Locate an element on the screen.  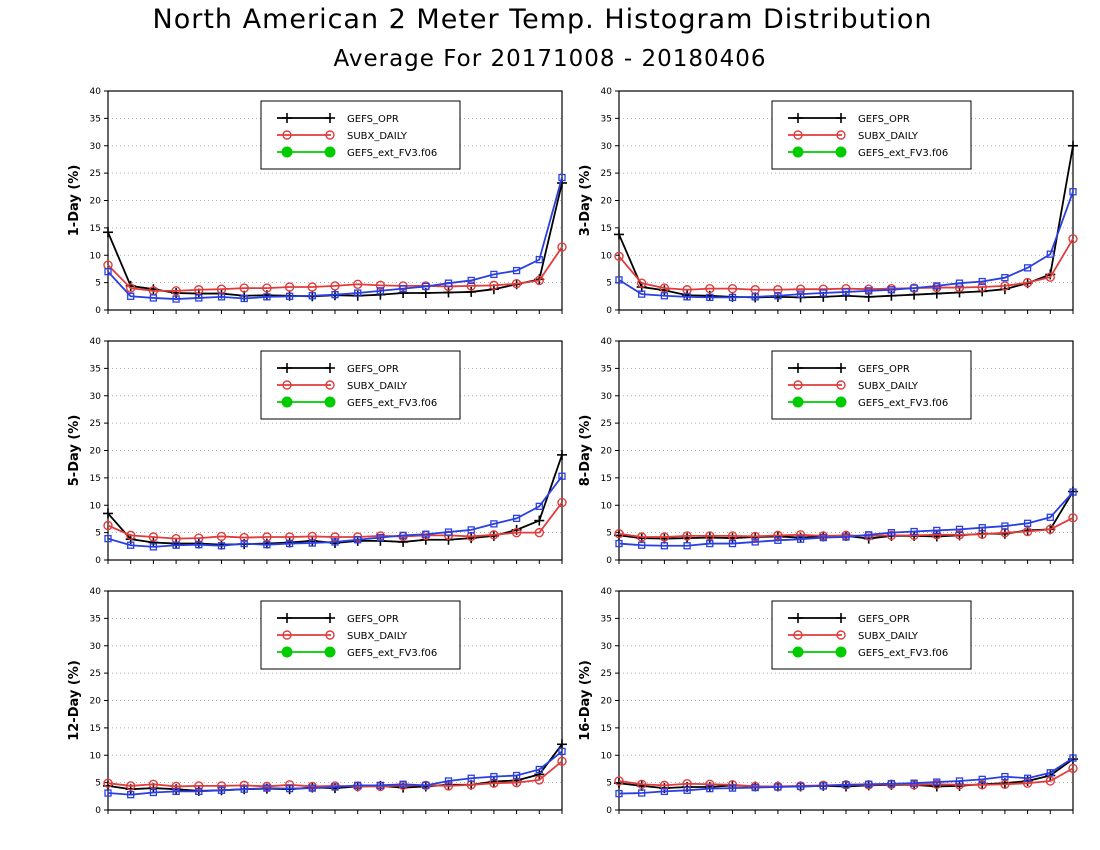
y-tick-label: 40 is located at coordinates (607, 342).